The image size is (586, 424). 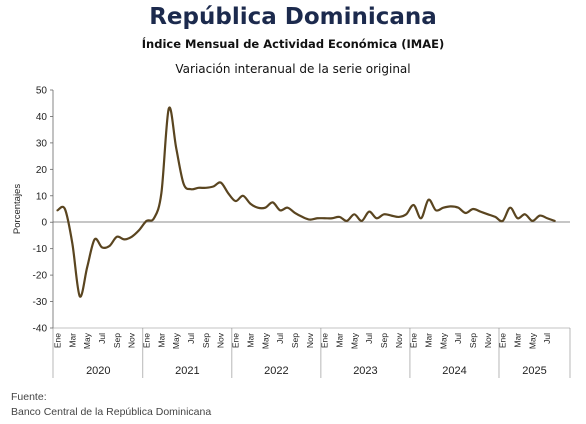 What do you see at coordinates (42, 196) in the screenshot?
I see `y-tick-label: 10` at bounding box center [42, 196].